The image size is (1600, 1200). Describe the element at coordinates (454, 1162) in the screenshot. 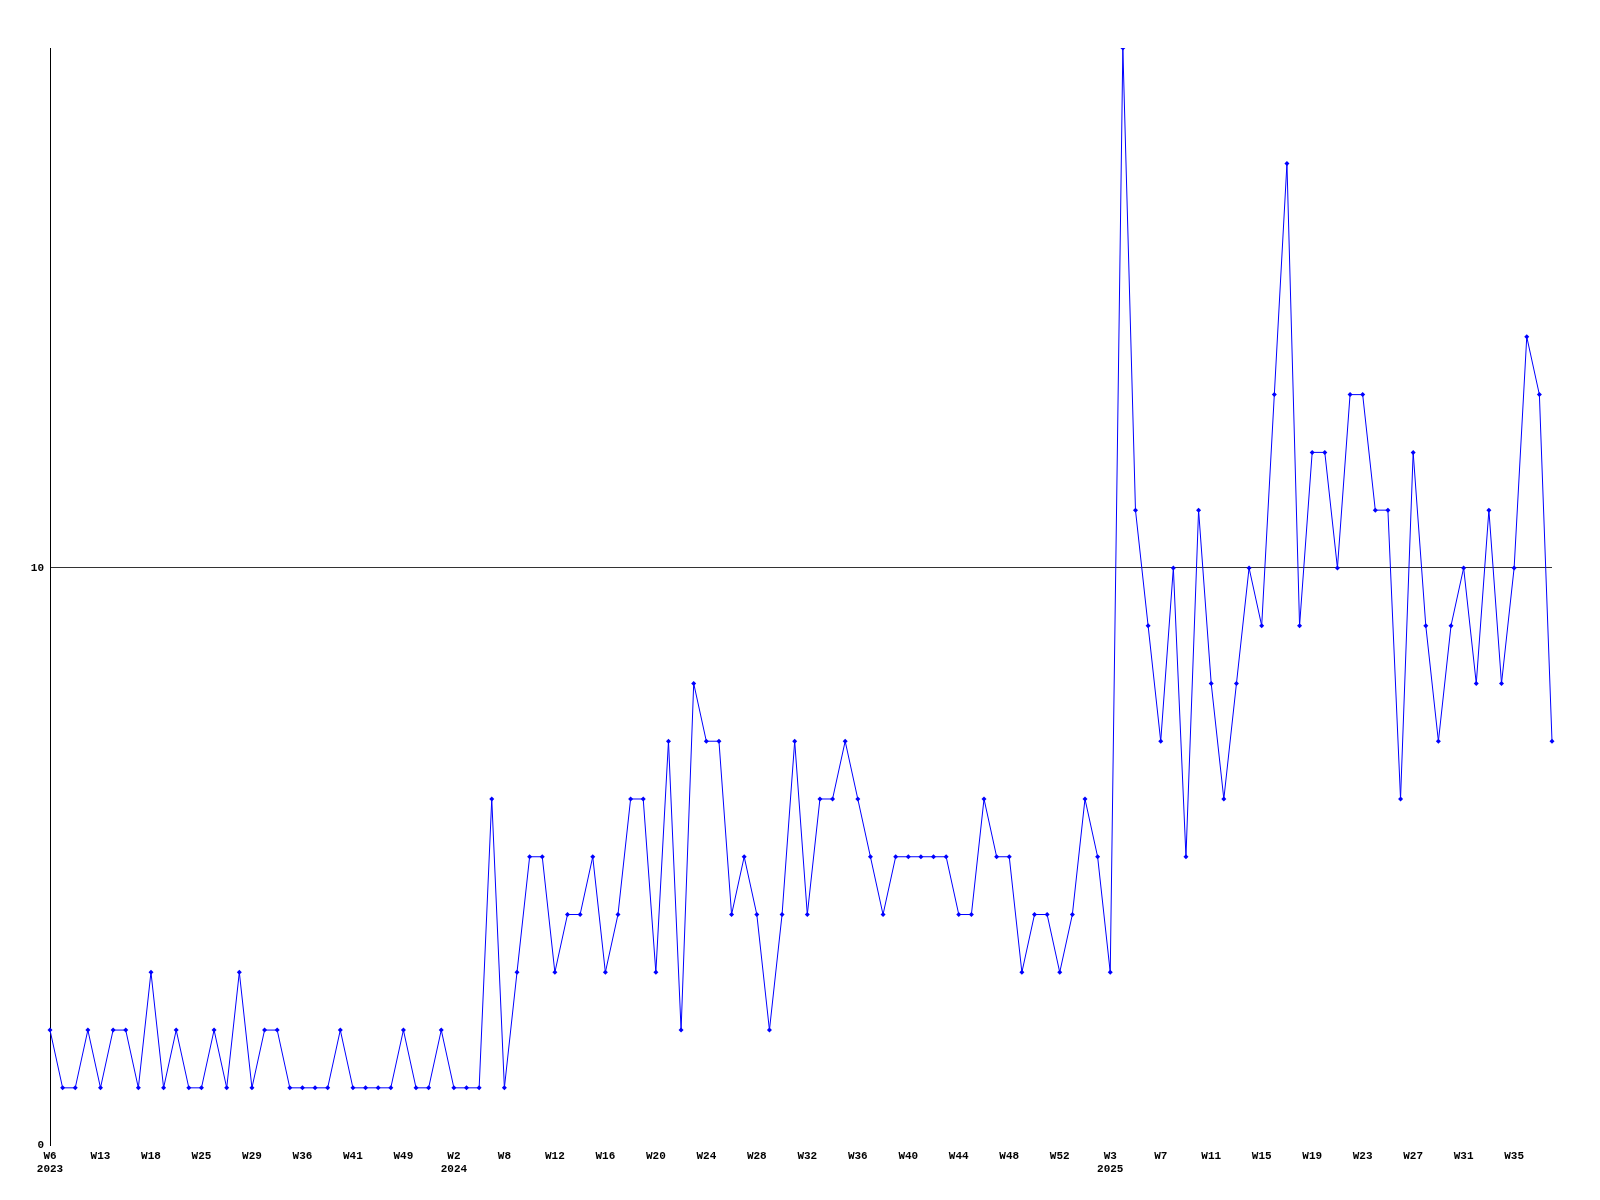

I see `x-tick-label: W2 2024` at that location.